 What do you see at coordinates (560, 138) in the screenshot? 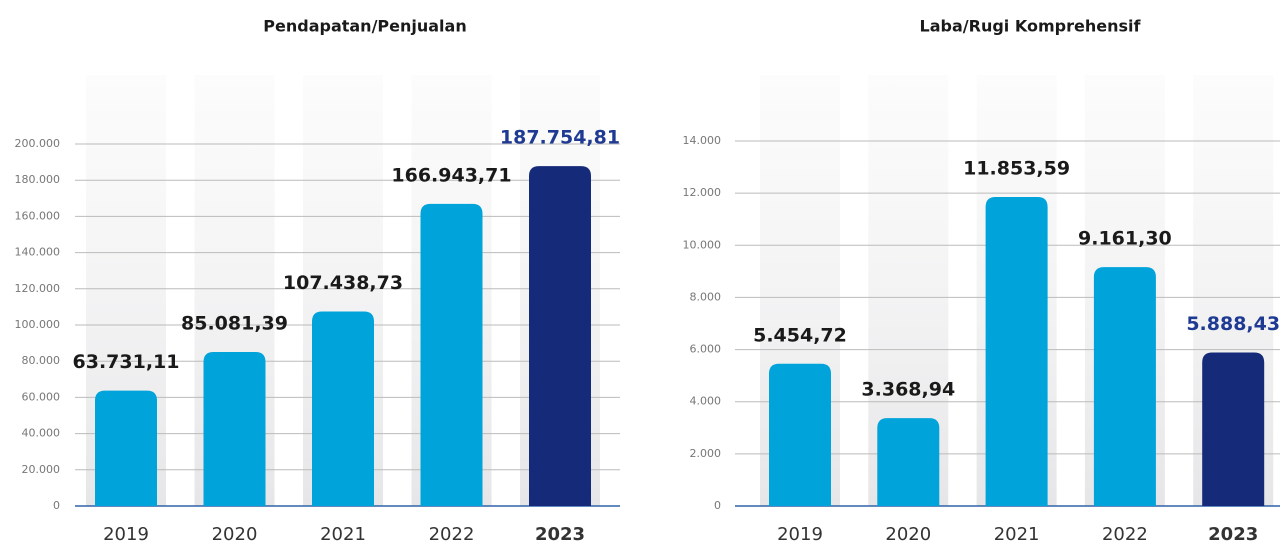
I see `value-label: 187.754,81` at bounding box center [560, 138].